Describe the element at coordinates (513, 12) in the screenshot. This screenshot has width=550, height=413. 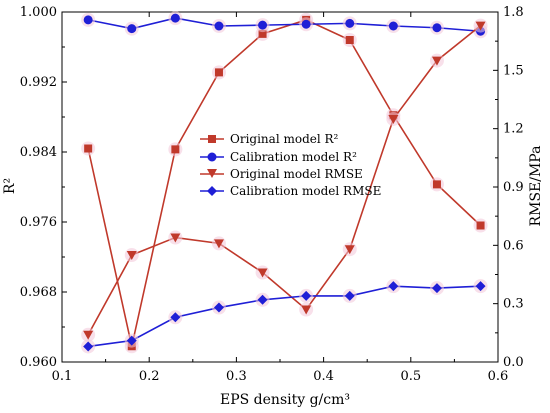
I see `y-right-tick-label: 1.8` at that location.